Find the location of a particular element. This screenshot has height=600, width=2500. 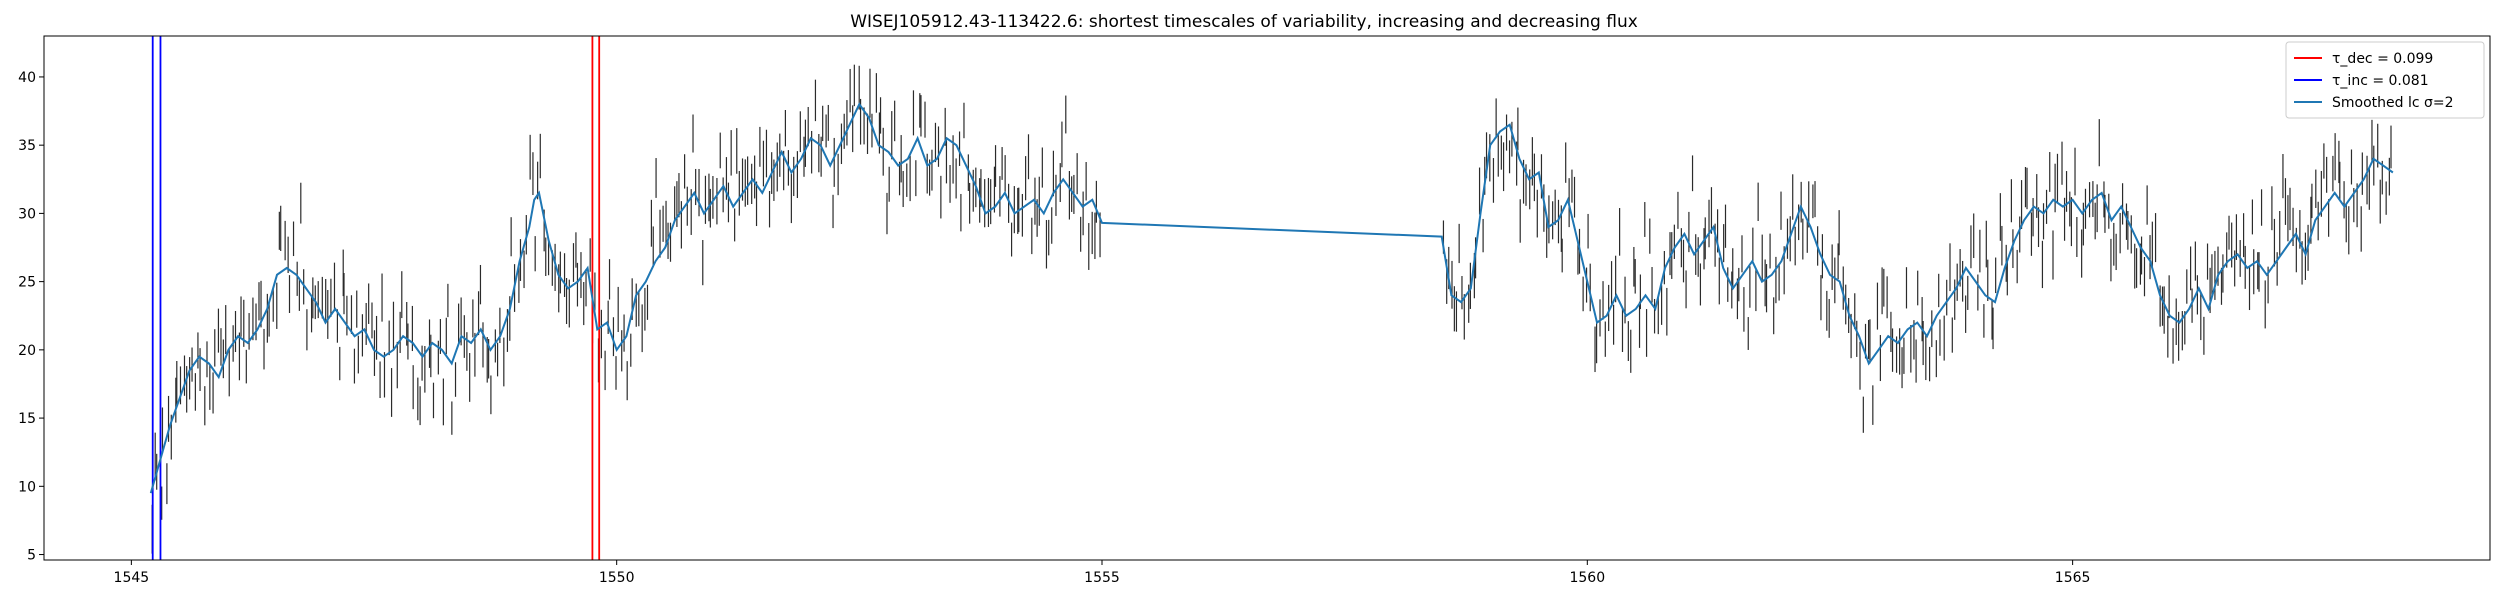

y-tick-label: 35 is located at coordinates (27, 146).